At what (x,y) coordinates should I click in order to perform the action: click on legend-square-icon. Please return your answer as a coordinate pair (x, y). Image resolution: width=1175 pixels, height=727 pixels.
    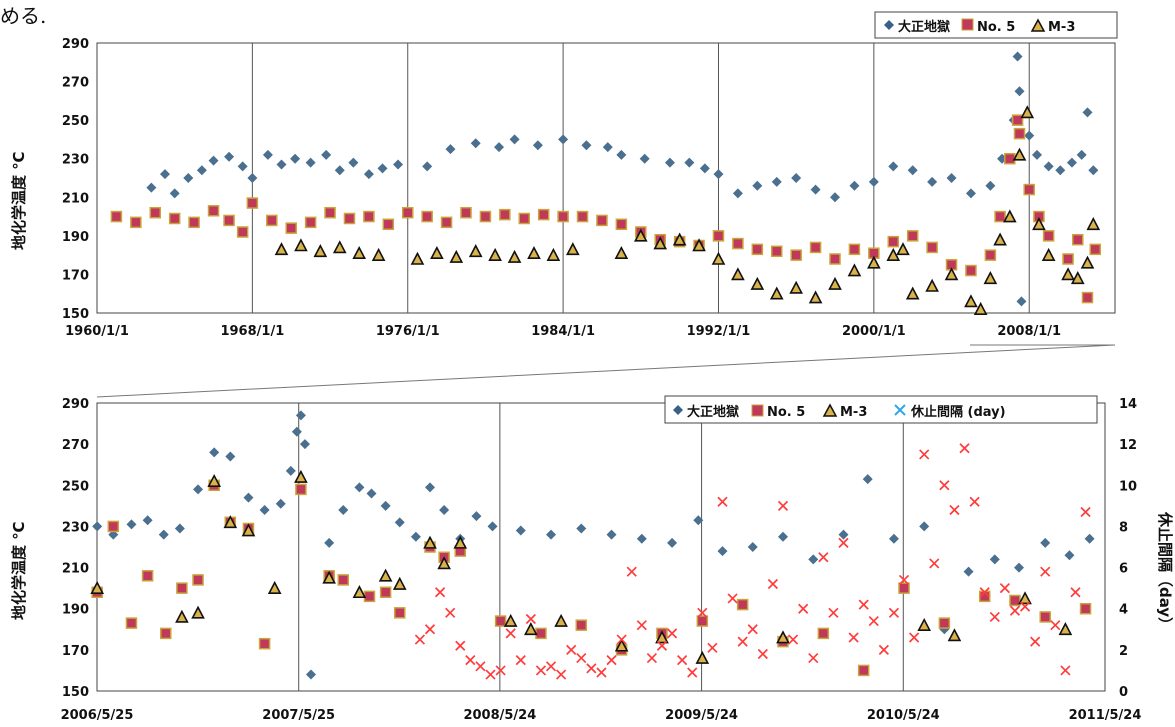
    Looking at the image, I should click on (757, 410).